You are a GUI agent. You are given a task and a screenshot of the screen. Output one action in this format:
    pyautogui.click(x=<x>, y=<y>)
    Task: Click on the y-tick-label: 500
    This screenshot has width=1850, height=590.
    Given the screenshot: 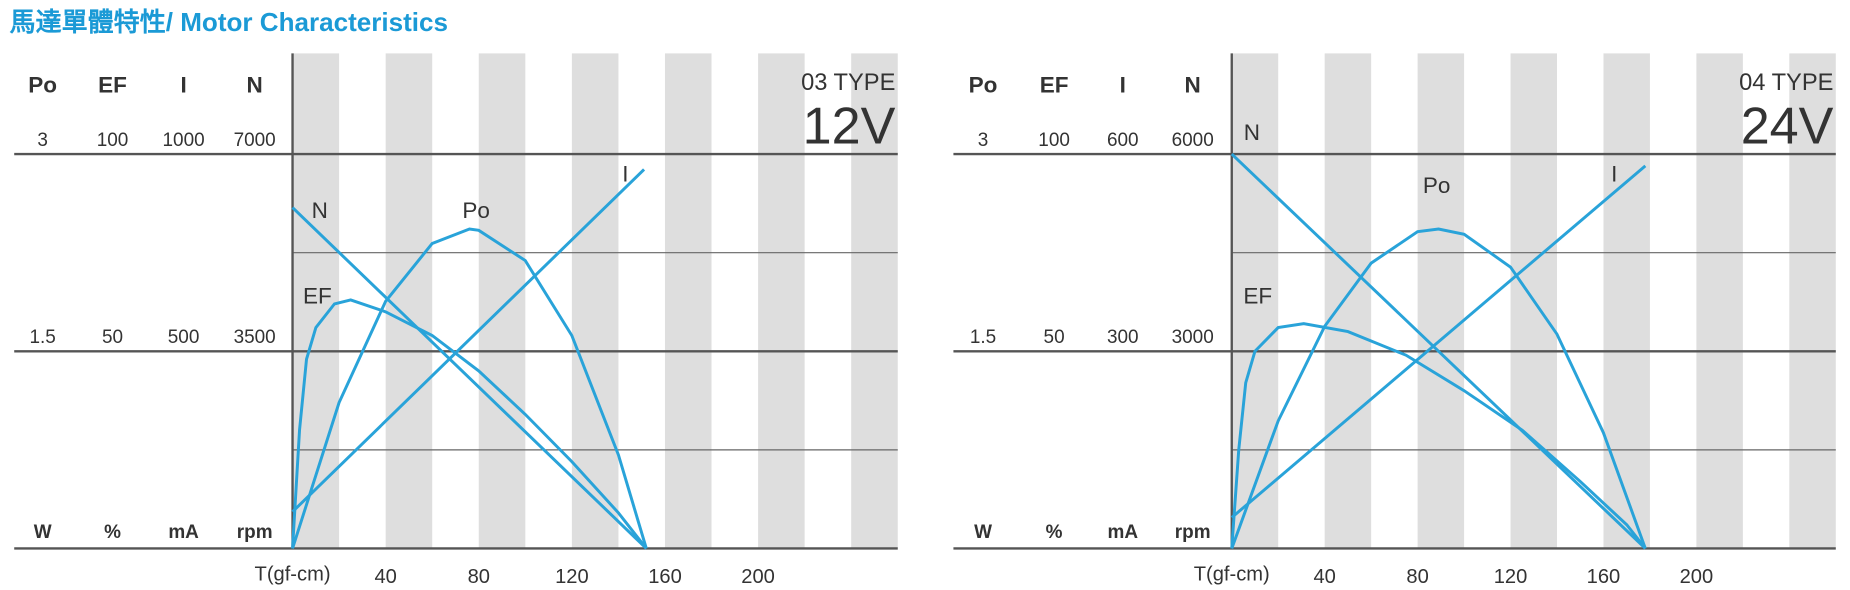 What is the action you would take?
    pyautogui.click(x=184, y=337)
    